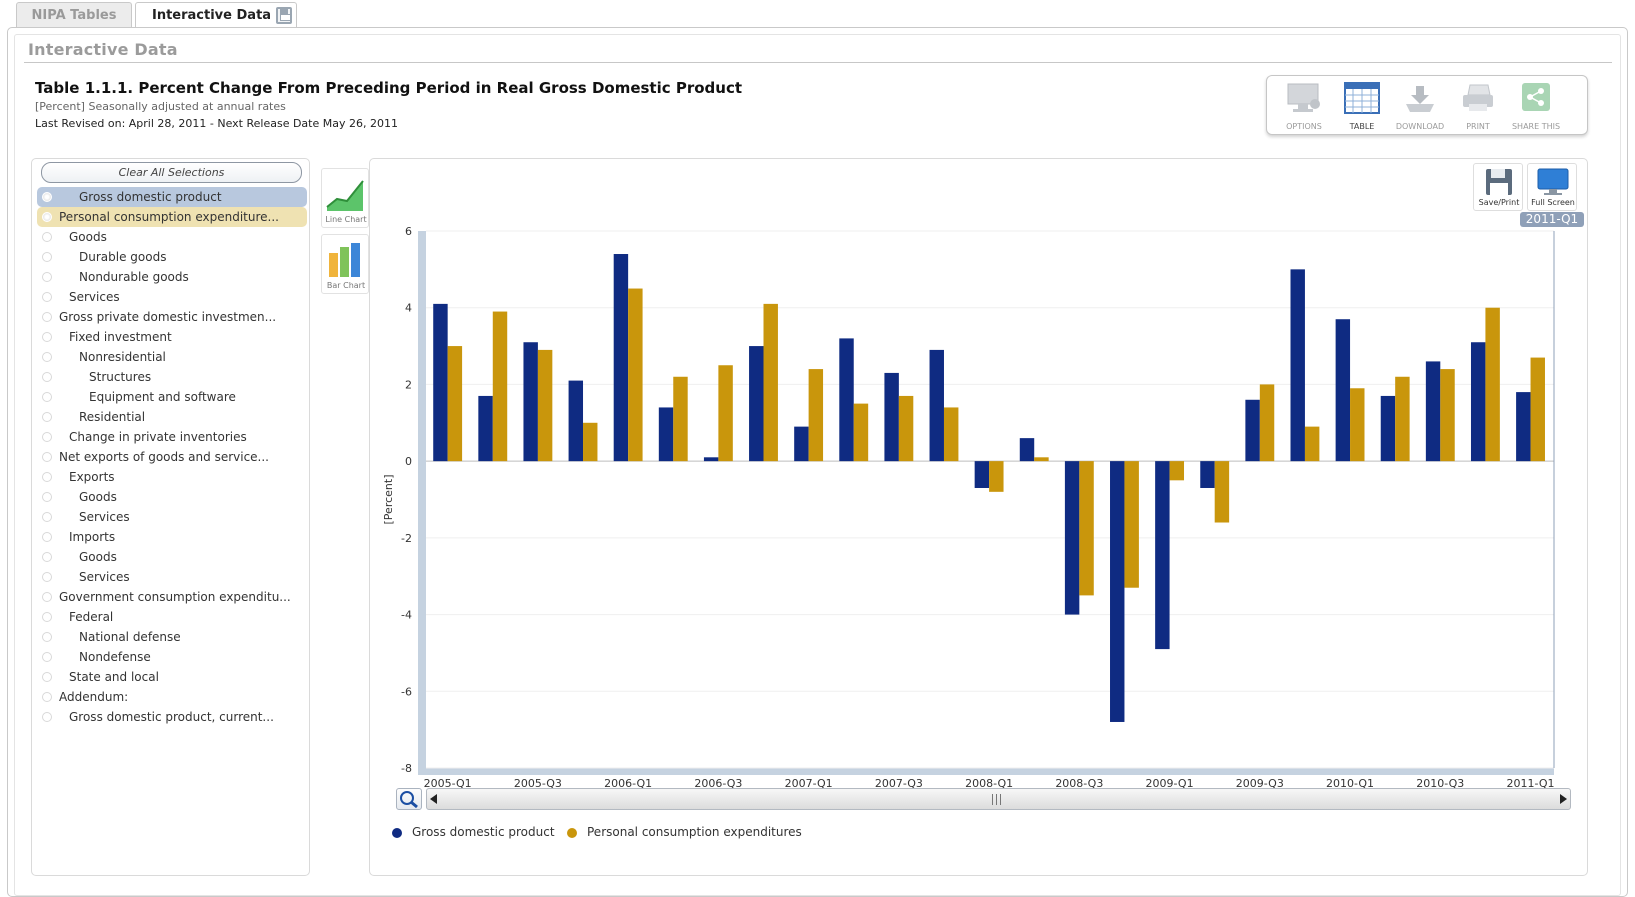 This screenshot has height=897, width=1635. I want to click on period-badge: 2011-Q1, so click(1552, 219).